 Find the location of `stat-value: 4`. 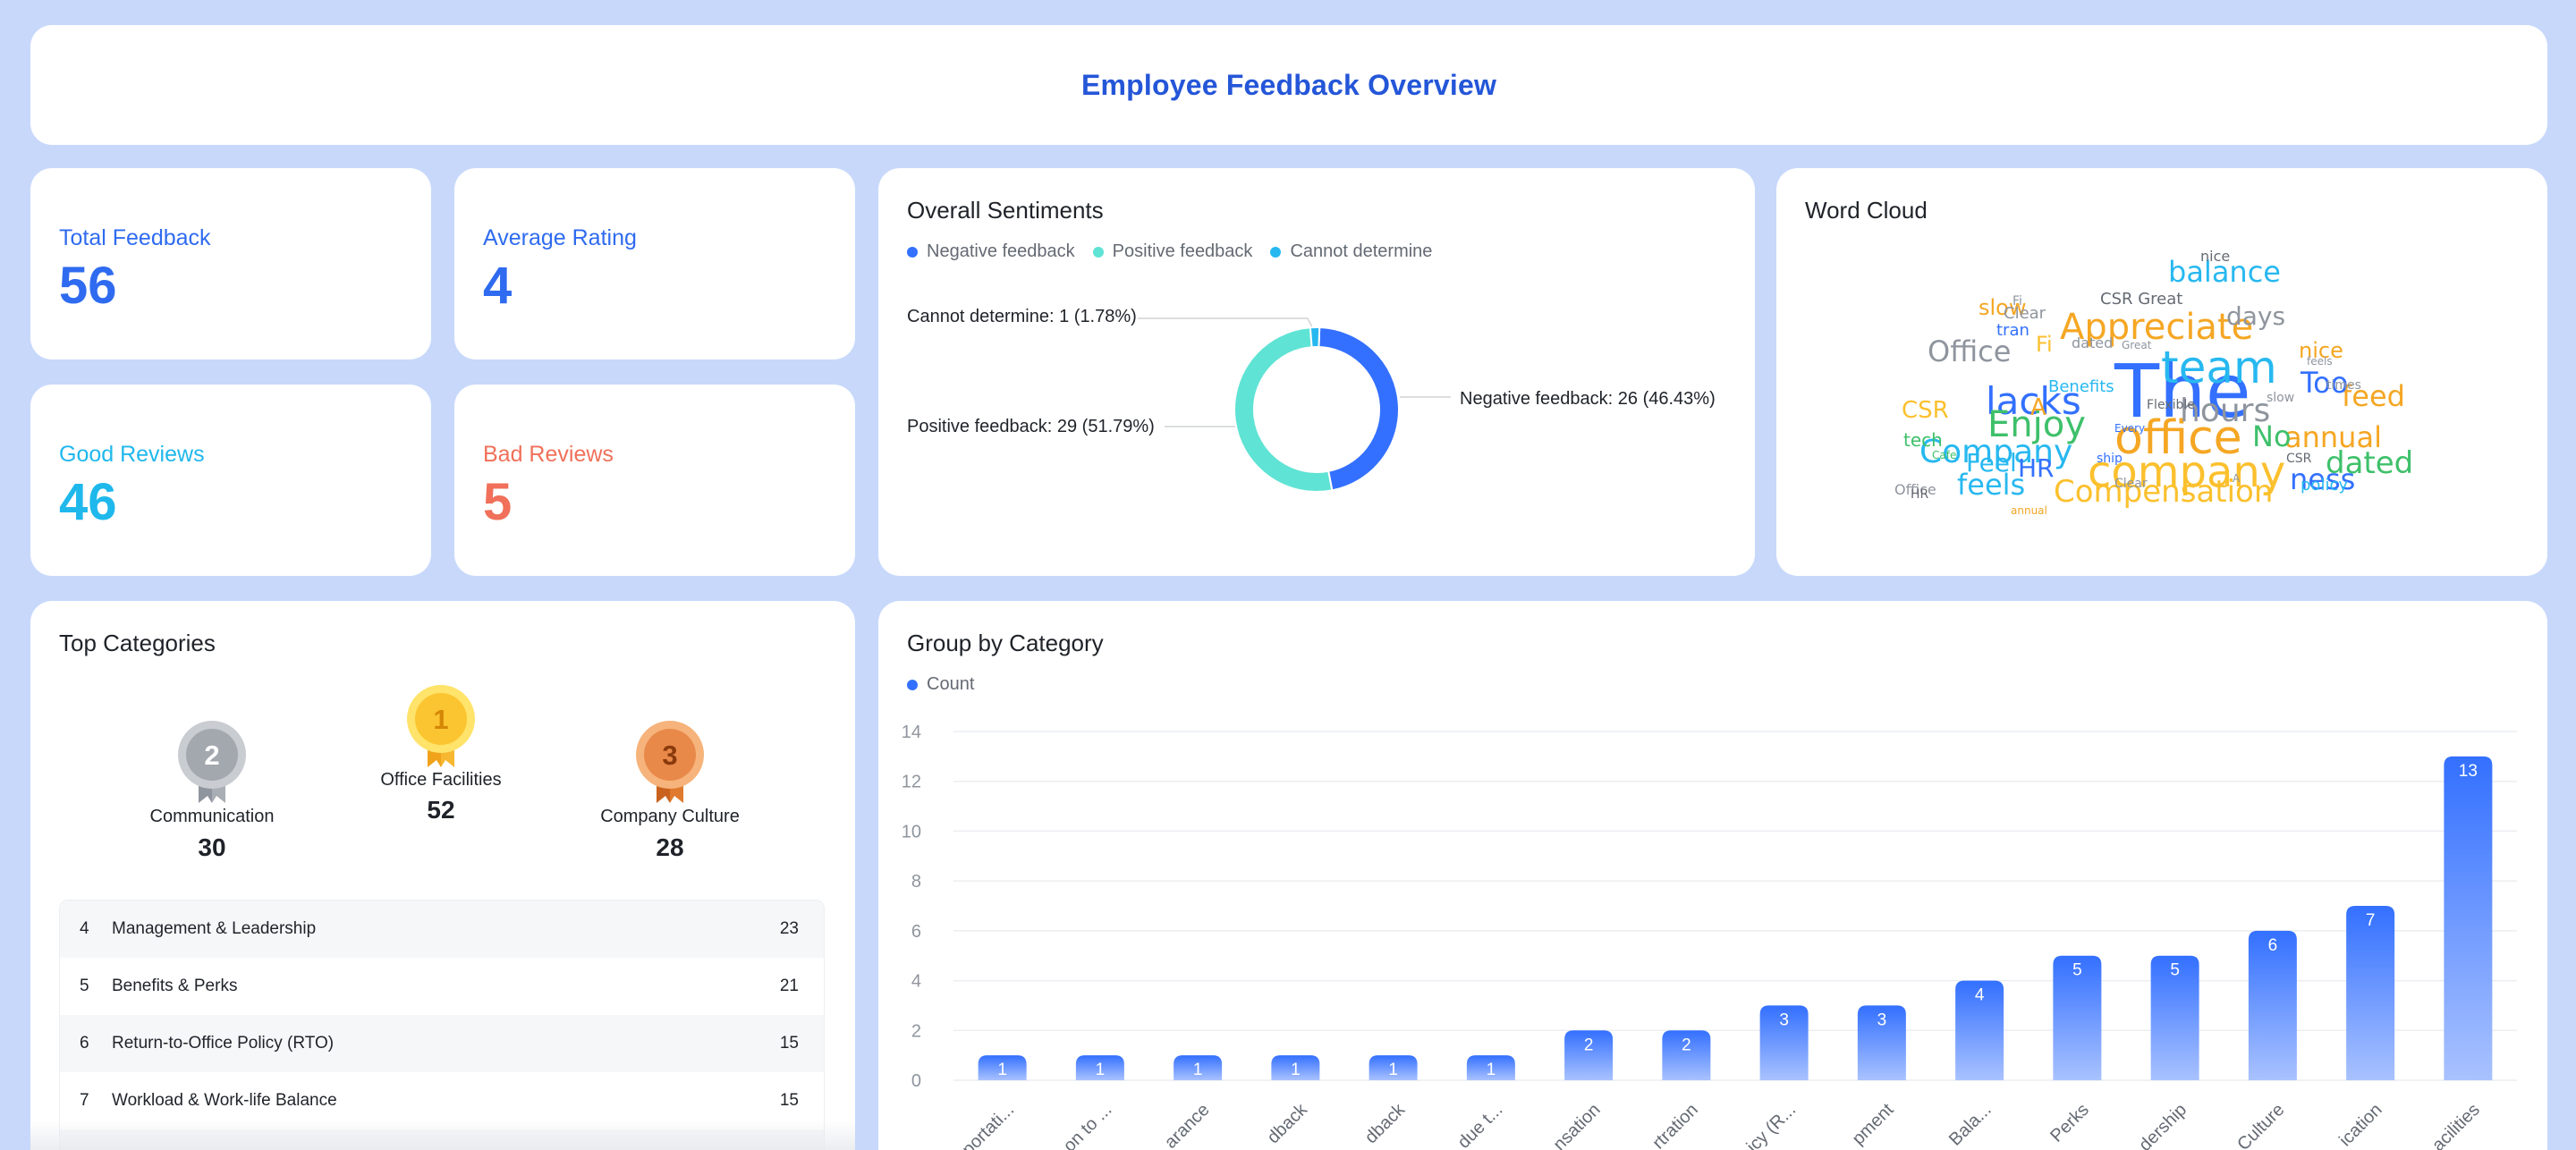

stat-value: 4 is located at coordinates (498, 286).